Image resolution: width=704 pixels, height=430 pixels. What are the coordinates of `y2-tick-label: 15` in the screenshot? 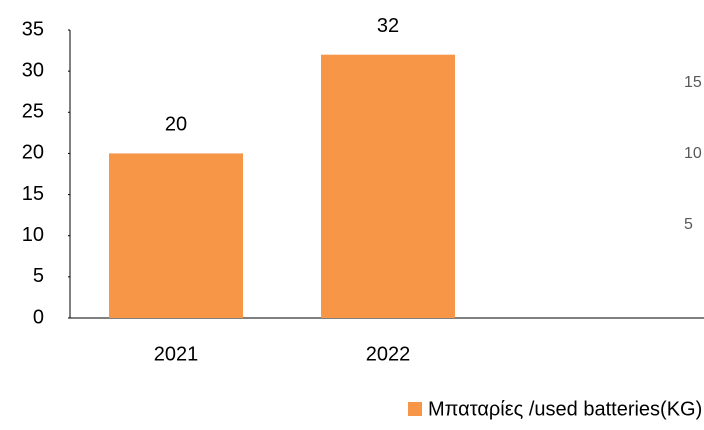 It's located at (693, 82).